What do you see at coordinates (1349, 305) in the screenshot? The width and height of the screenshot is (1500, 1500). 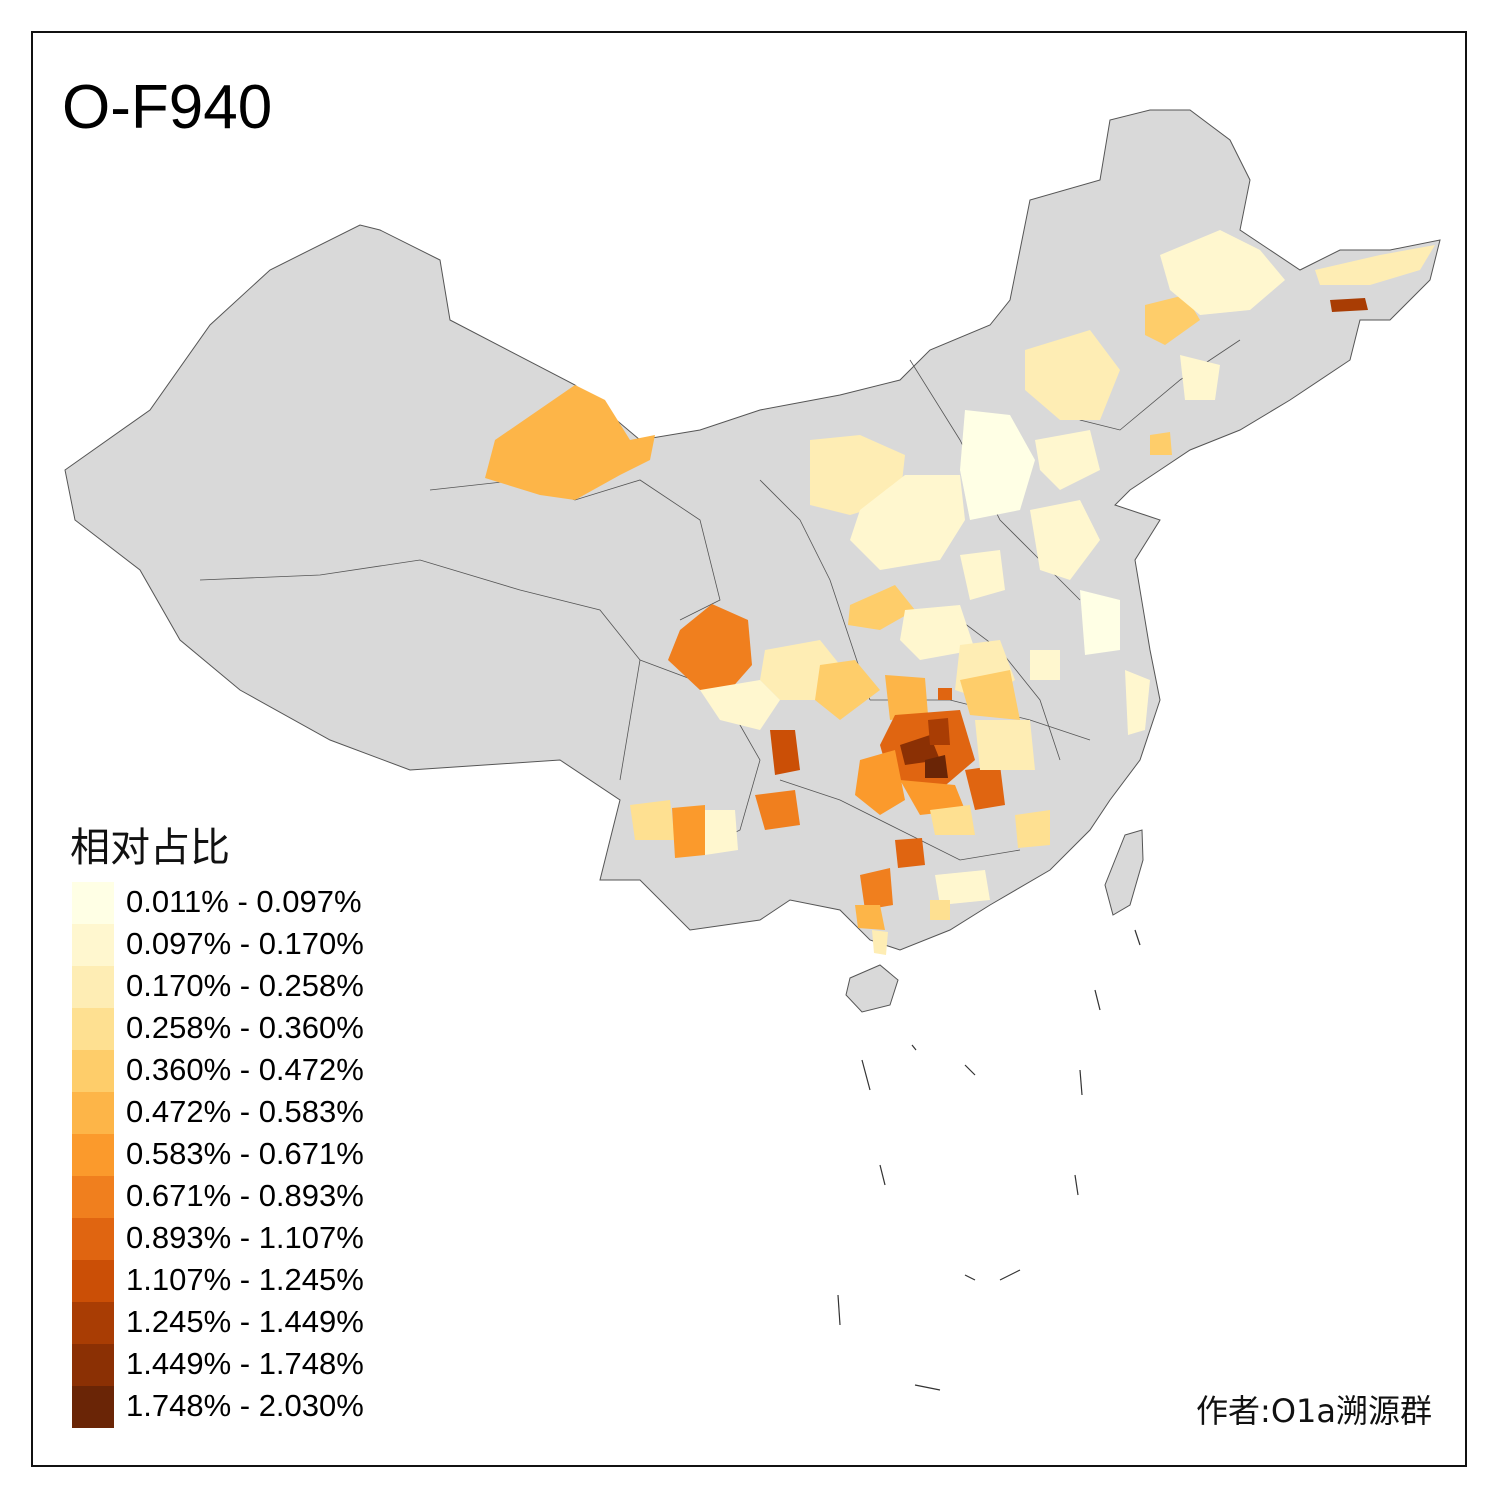 I see `region-heilongjiang-dark` at bounding box center [1349, 305].